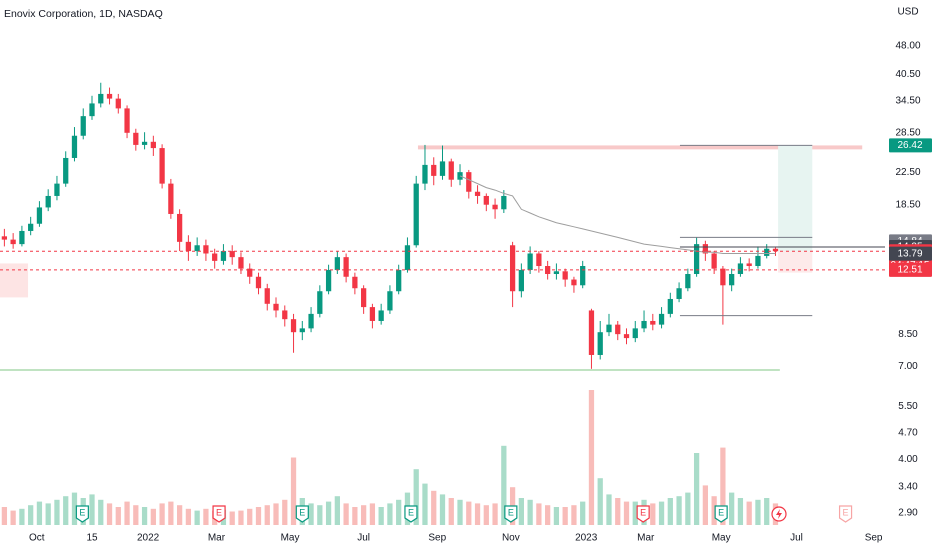 This screenshot has width=932, height=550. I want to click on y-tick-label: 48.00, so click(907, 46).